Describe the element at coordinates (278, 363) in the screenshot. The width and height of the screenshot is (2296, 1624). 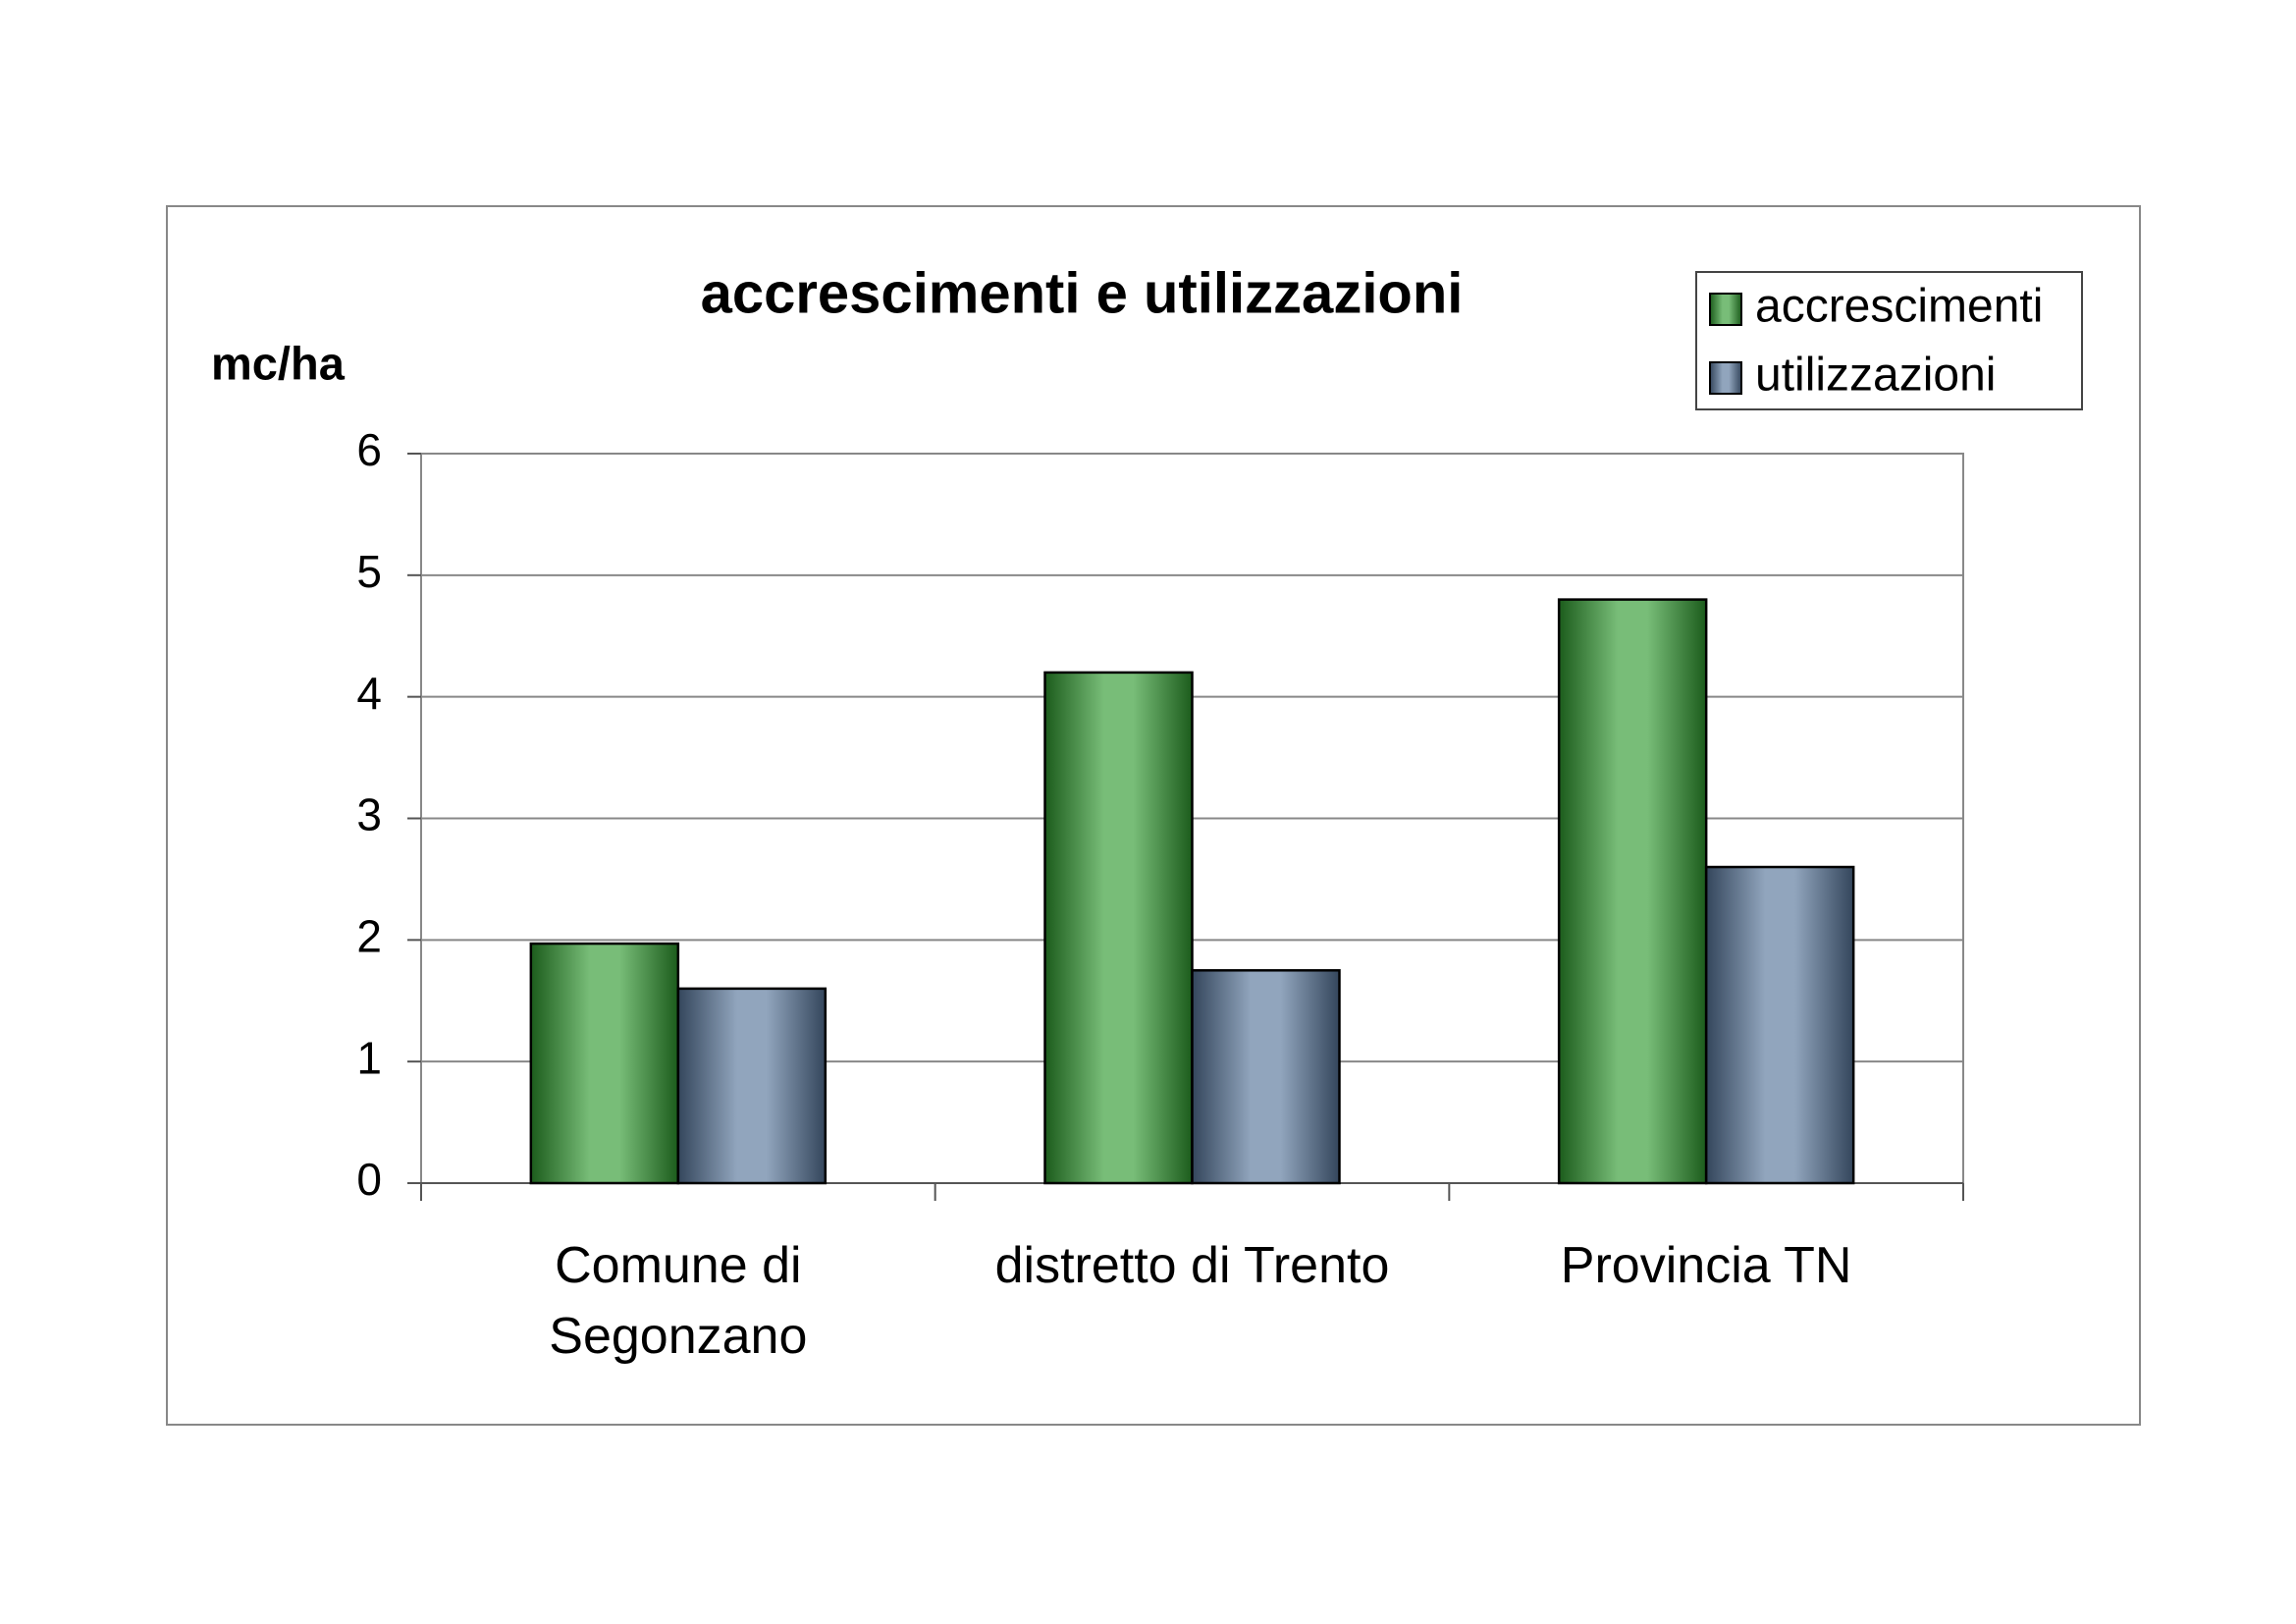
I see `y-axis-label: mc/ha` at that location.